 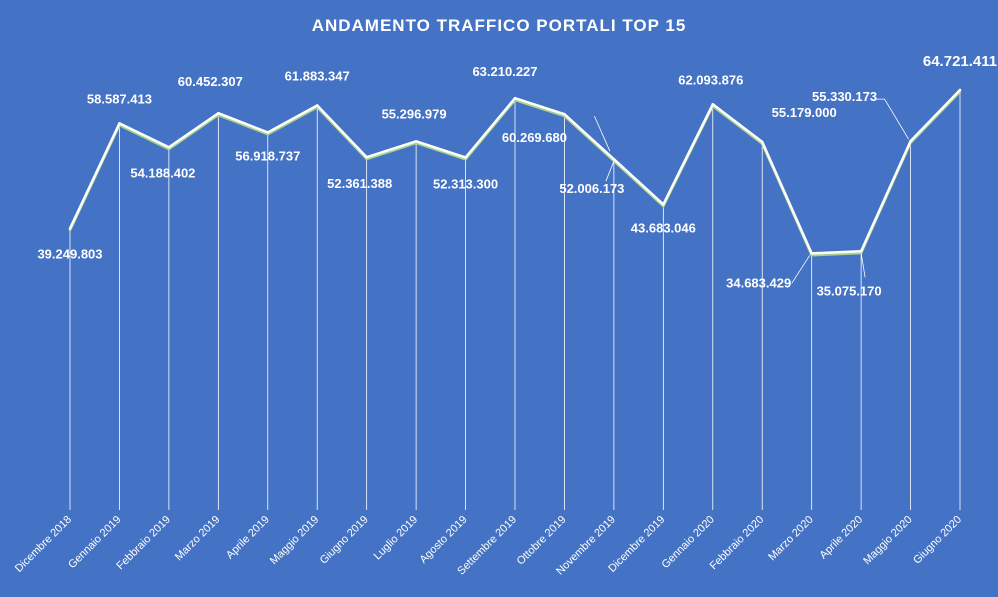 What do you see at coordinates (542, 541) in the screenshot?
I see `x-tick-label: Ottobre 2019` at bounding box center [542, 541].